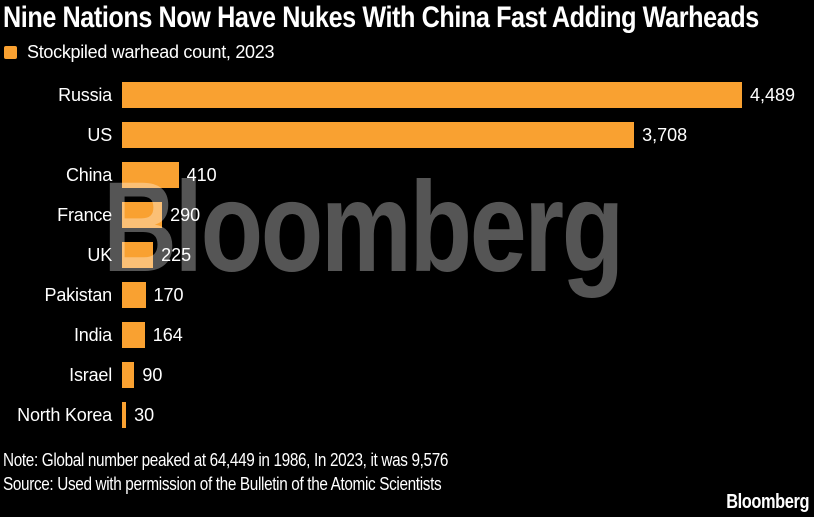 The height and width of the screenshot is (517, 814). I want to click on value-label: 290, so click(185, 214).